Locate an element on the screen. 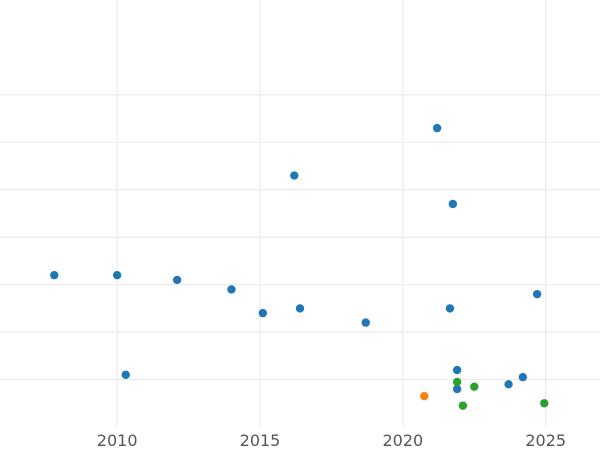  x-axis-ticks: 2010 2015 2020 2025 is located at coordinates (331, 440).